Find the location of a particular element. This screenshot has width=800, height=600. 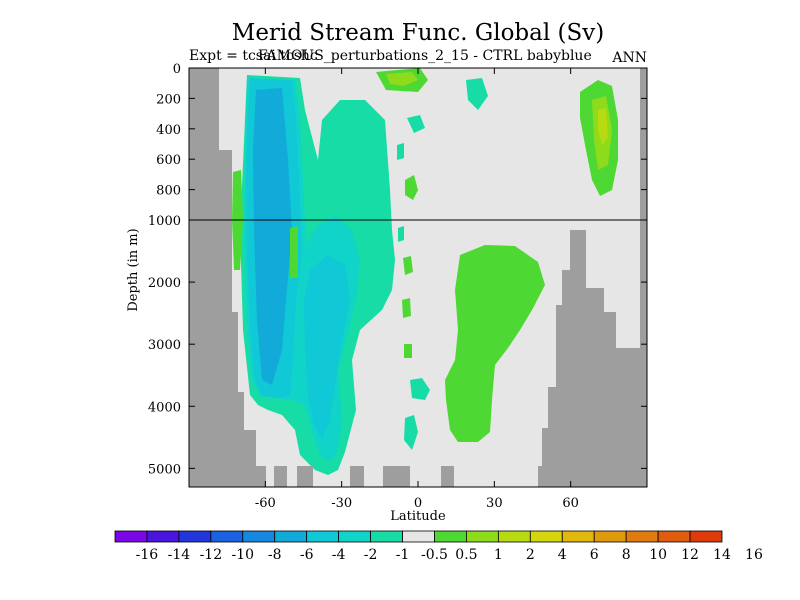

colorbar-label: 6 is located at coordinates (594, 555).